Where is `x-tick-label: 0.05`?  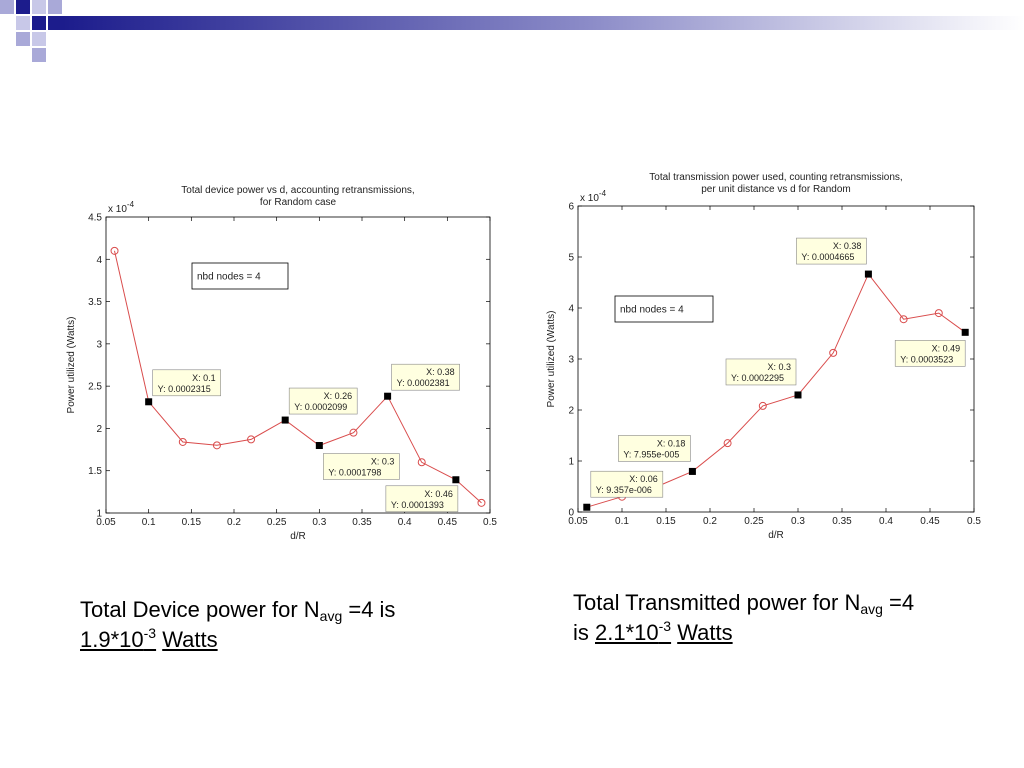
x-tick-label: 0.05 is located at coordinates (106, 522).